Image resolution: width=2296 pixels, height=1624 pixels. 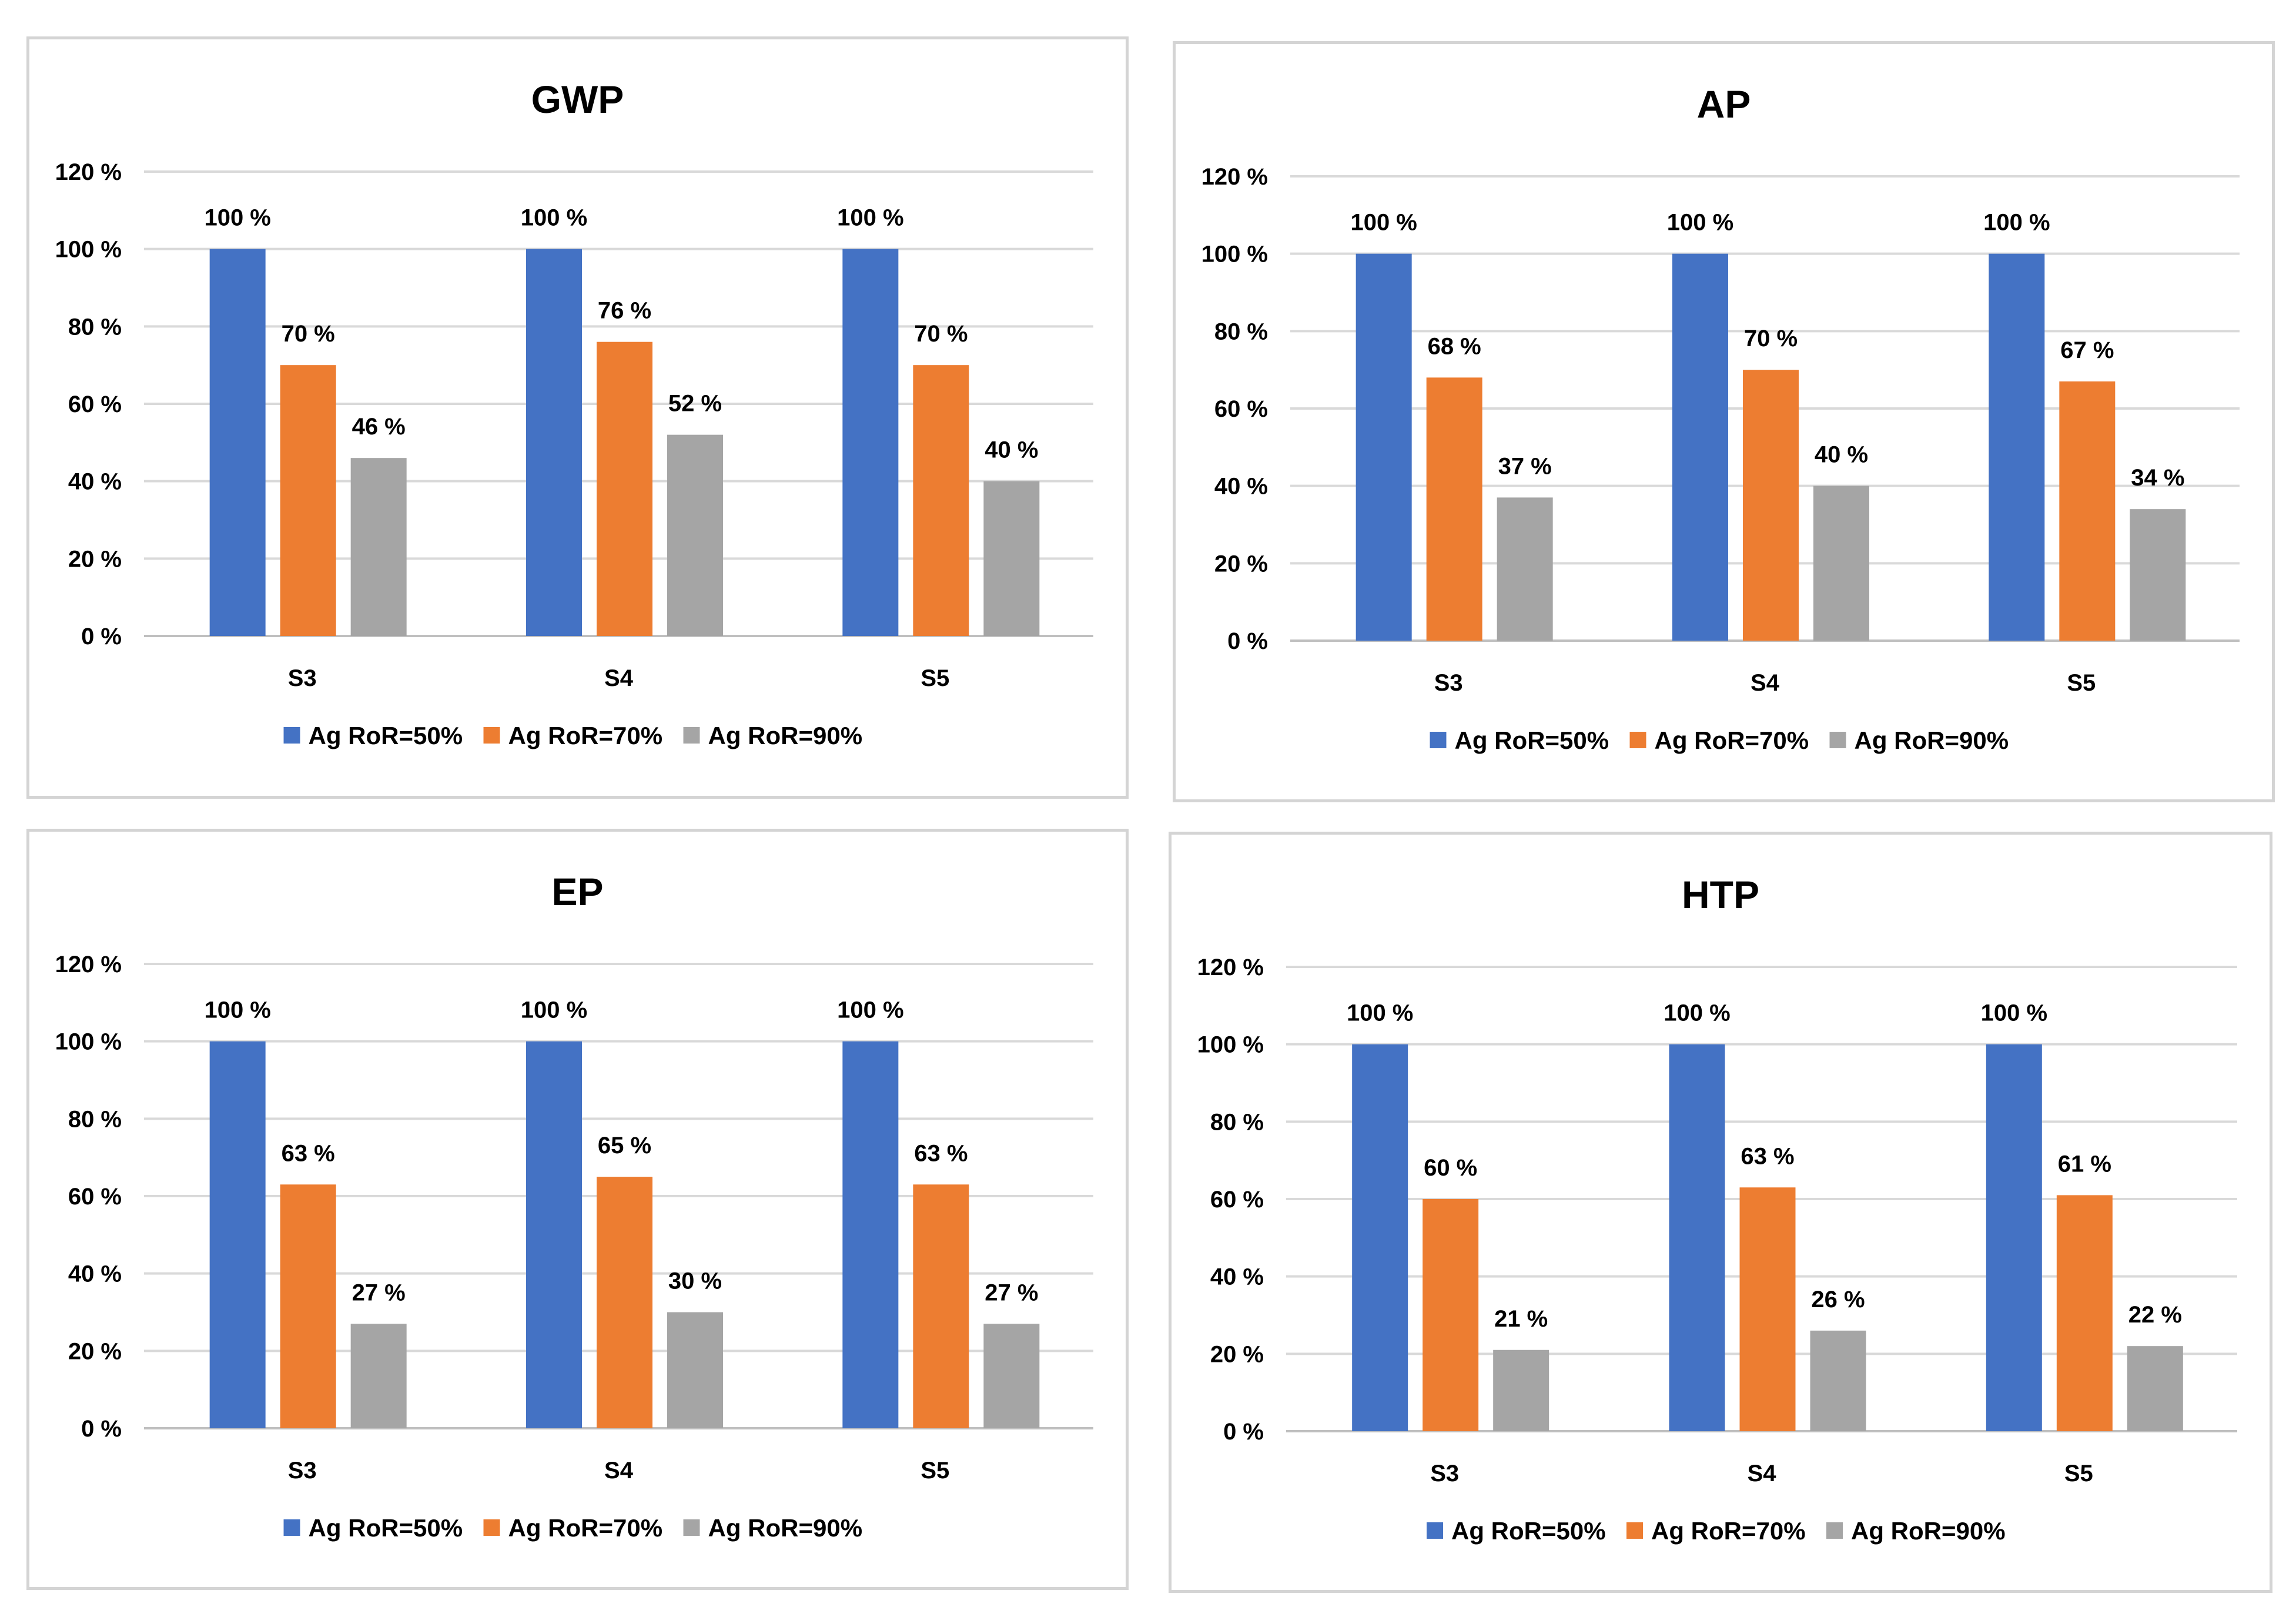 What do you see at coordinates (941, 1153) in the screenshot?
I see `data-label: 63 %` at bounding box center [941, 1153].